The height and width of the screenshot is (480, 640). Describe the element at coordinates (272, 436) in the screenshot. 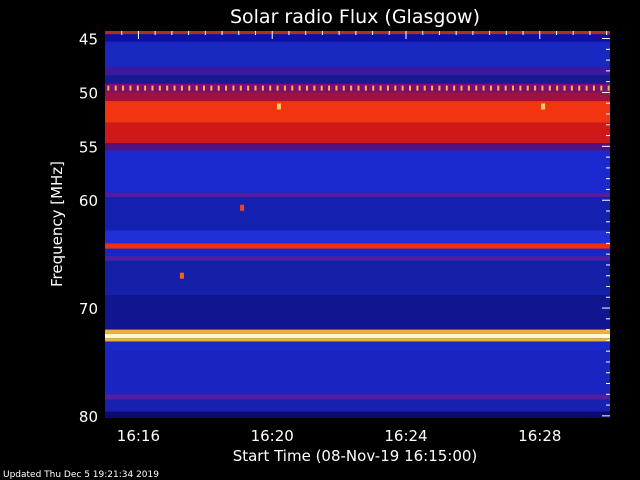

I see `x-tick-label-1: 16:20` at that location.